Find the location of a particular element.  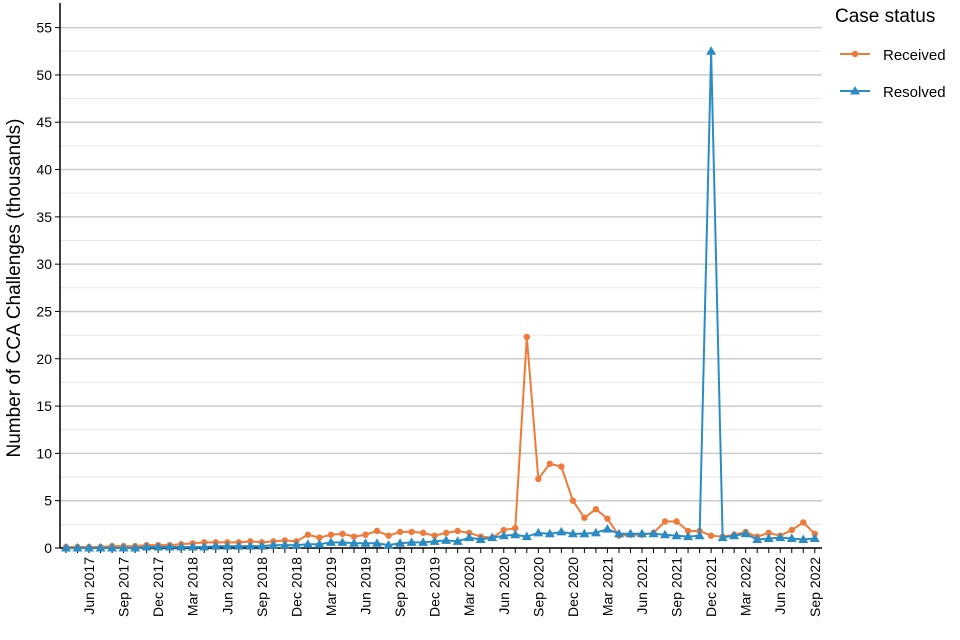

legend-label: Resolved is located at coordinates (914, 92).